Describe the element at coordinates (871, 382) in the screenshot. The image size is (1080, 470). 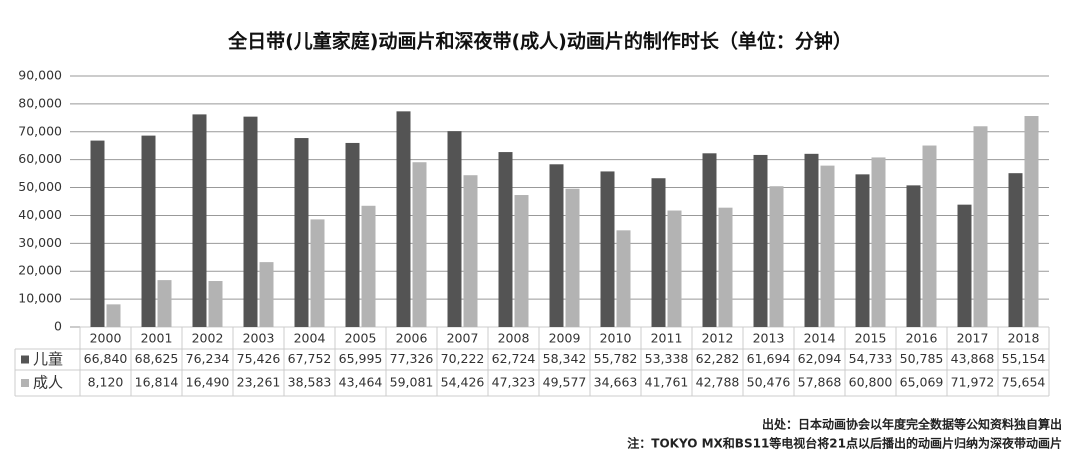
I see `table-value: 60,800` at that location.